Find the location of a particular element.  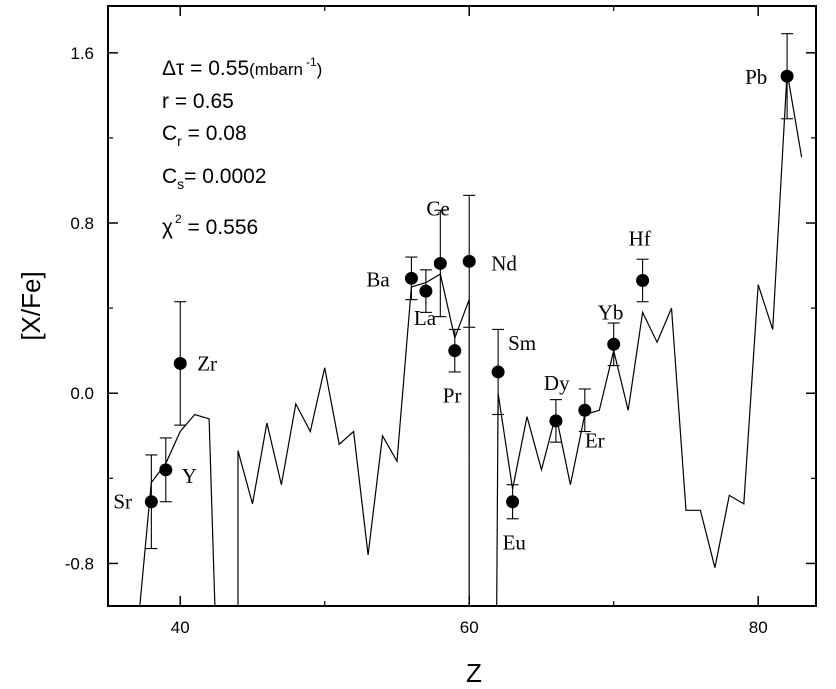

data-point-la: La is located at coordinates (425, 299).